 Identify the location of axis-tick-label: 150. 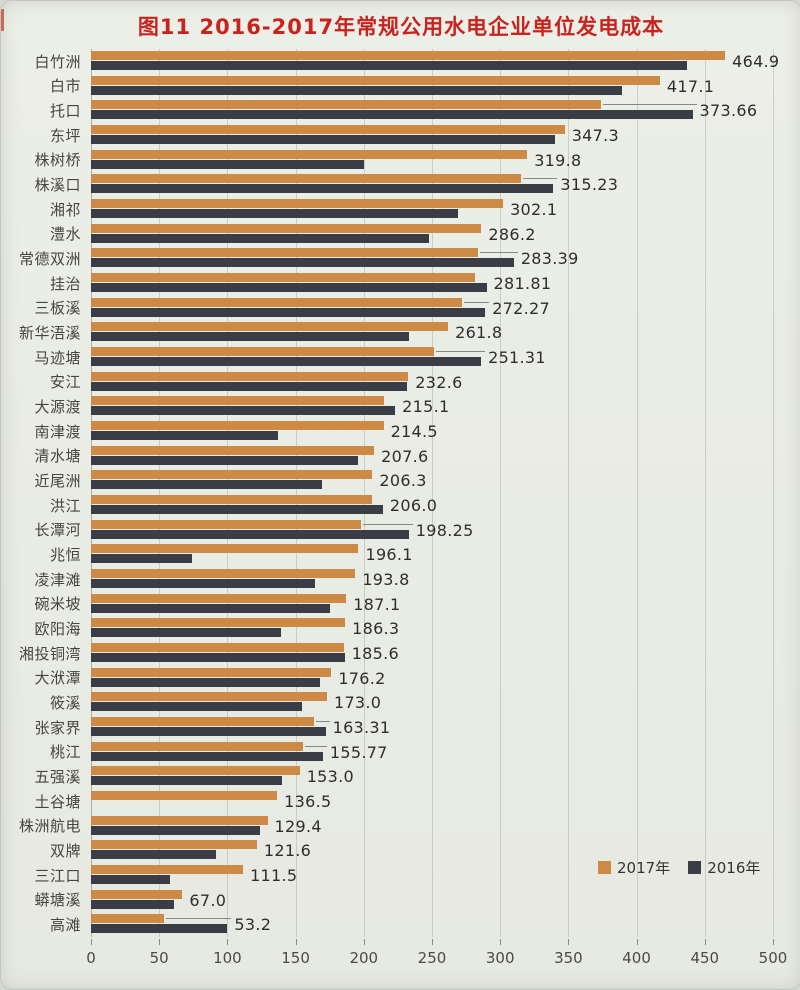
(295, 958).